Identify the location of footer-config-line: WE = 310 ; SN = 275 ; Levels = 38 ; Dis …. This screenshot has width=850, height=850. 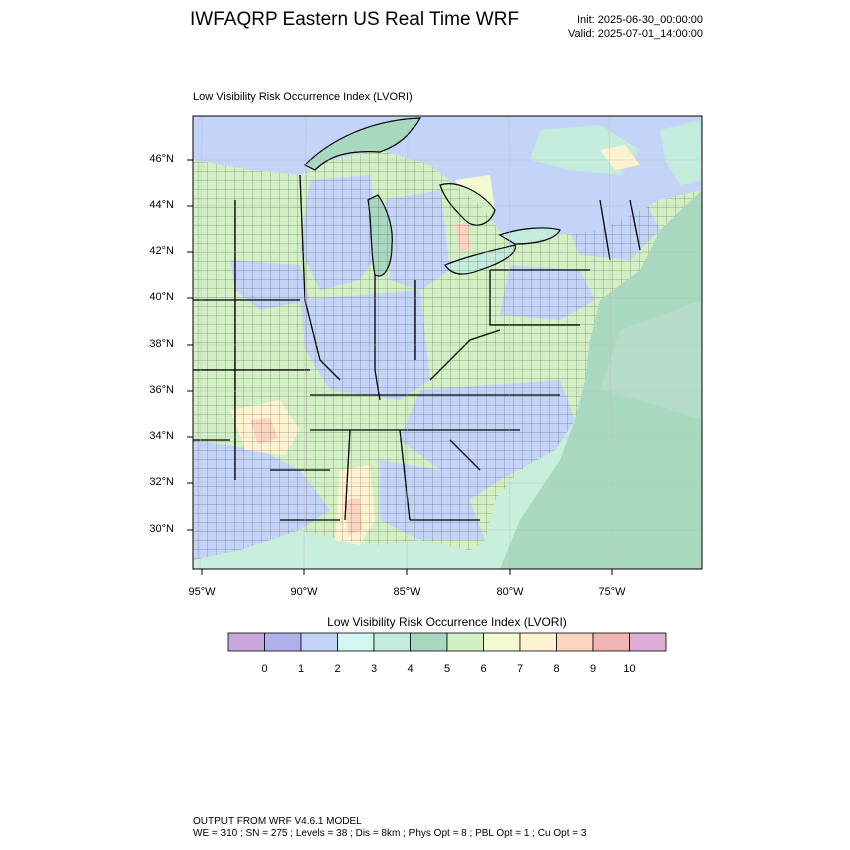
(390, 833).